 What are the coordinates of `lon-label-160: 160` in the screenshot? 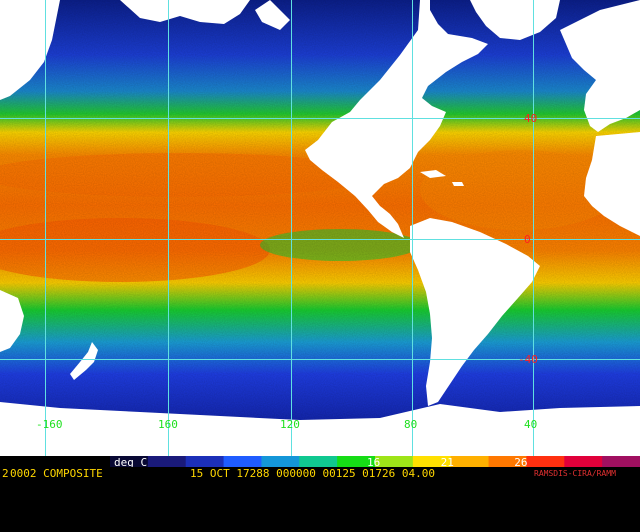 It's located at (168, 424).